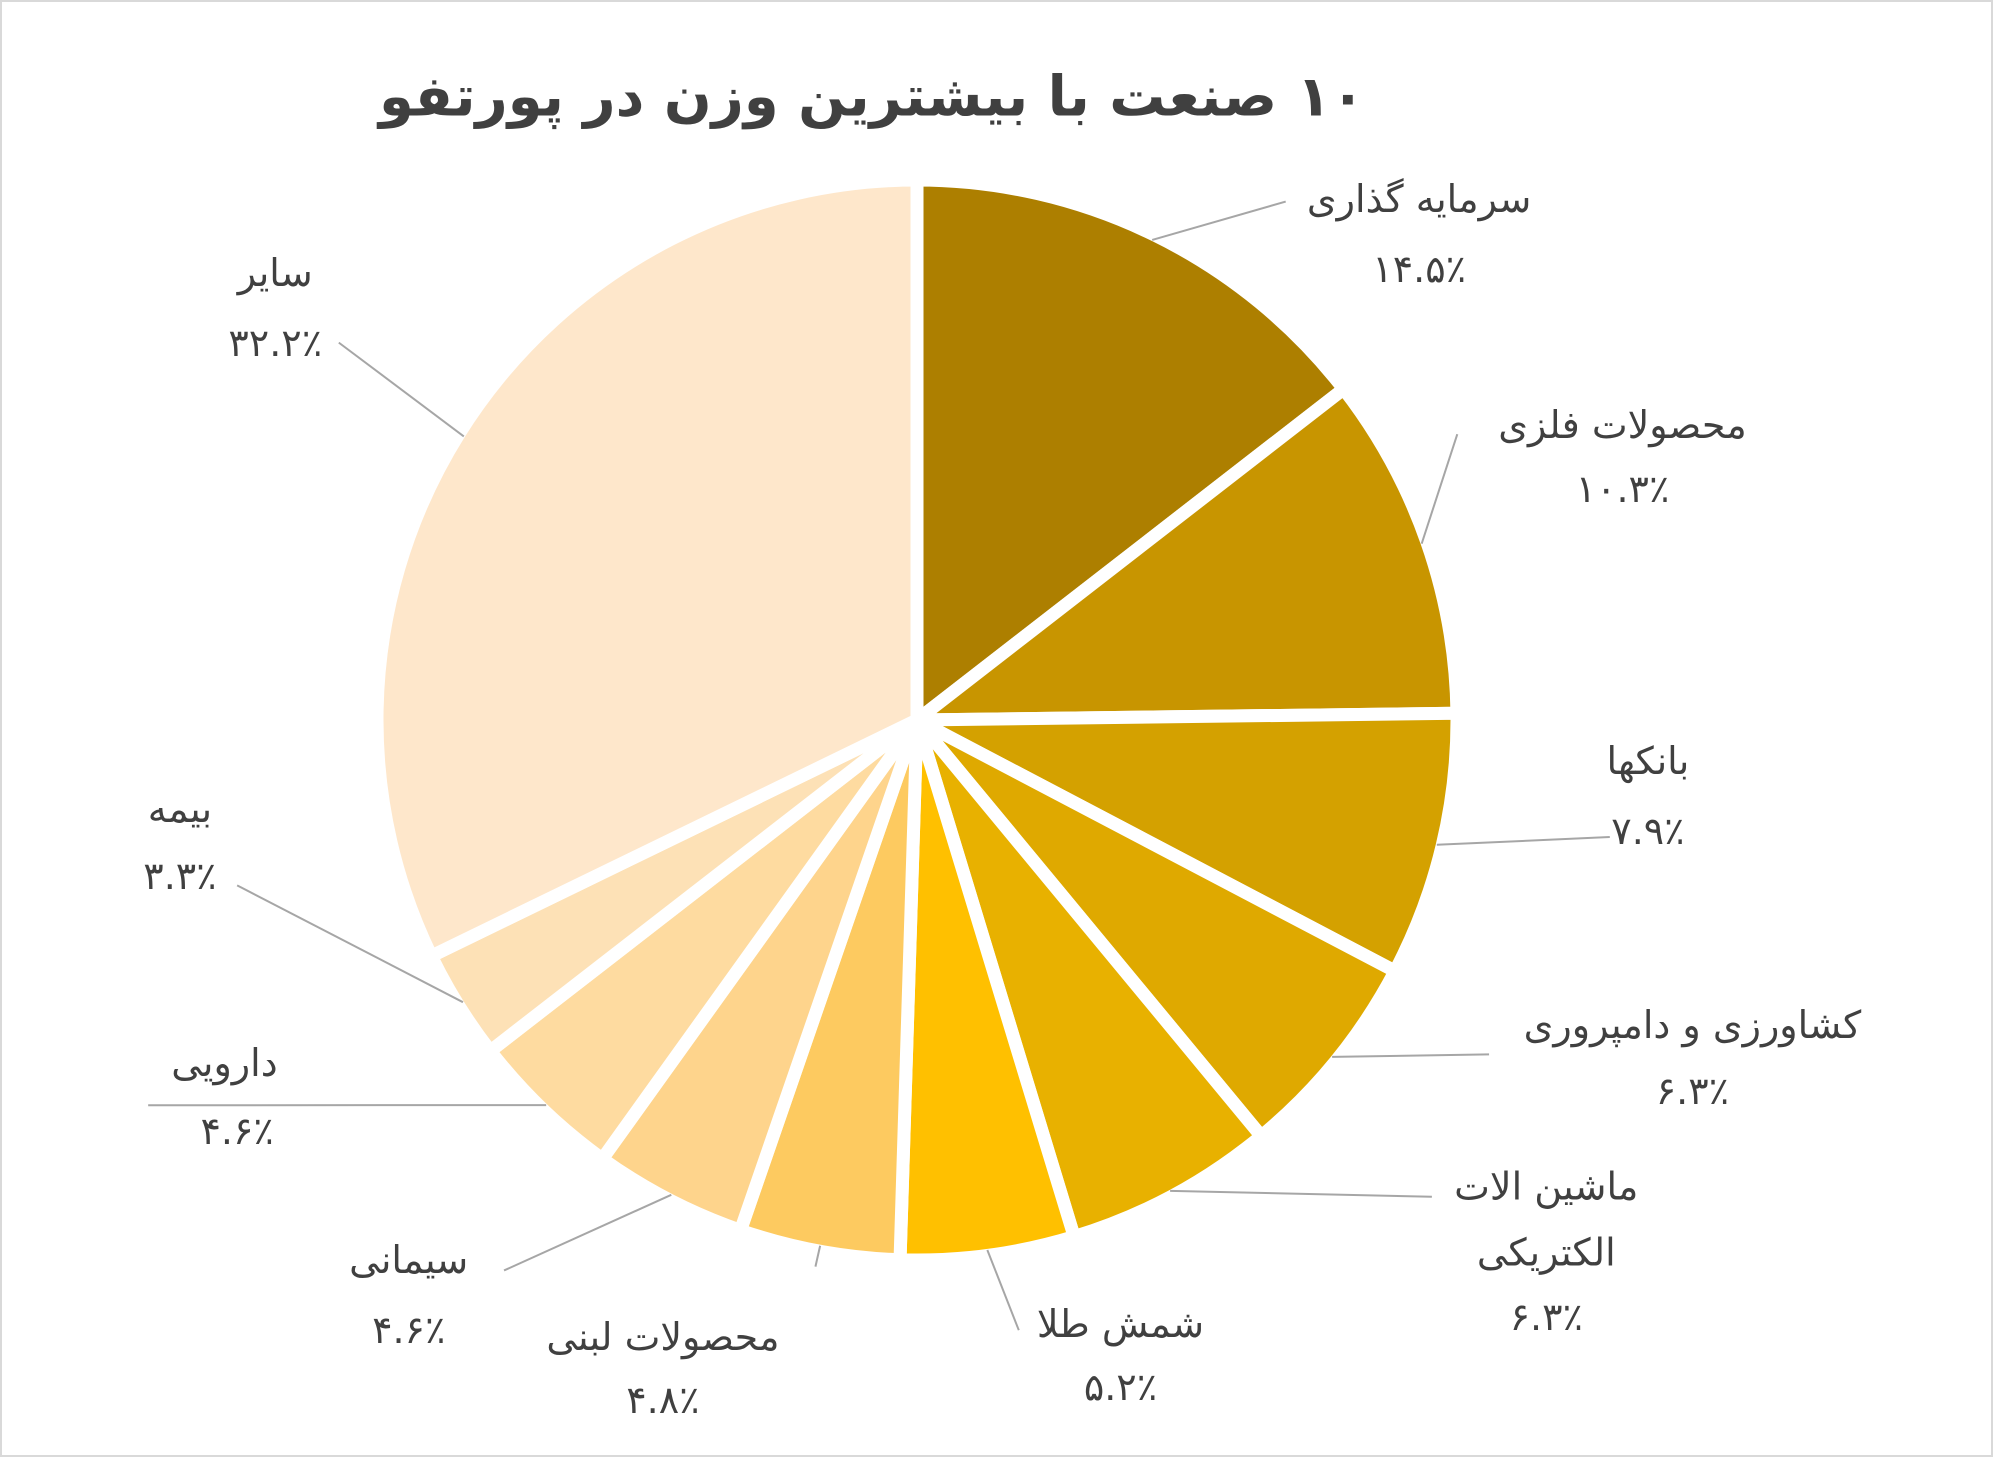  I want to click on category-label: شمش طلا, so click(1120, 1323).